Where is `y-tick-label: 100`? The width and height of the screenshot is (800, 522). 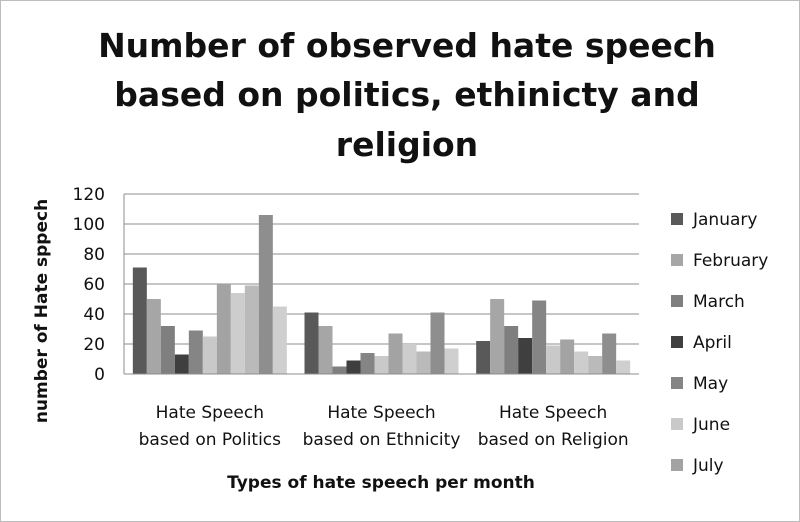
y-tick-label: 100 is located at coordinates (89, 225).